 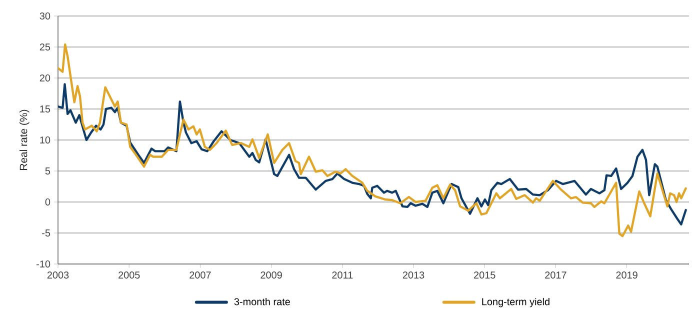 What do you see at coordinates (46, 233) in the screenshot?
I see `y-tick-label: -5` at bounding box center [46, 233].